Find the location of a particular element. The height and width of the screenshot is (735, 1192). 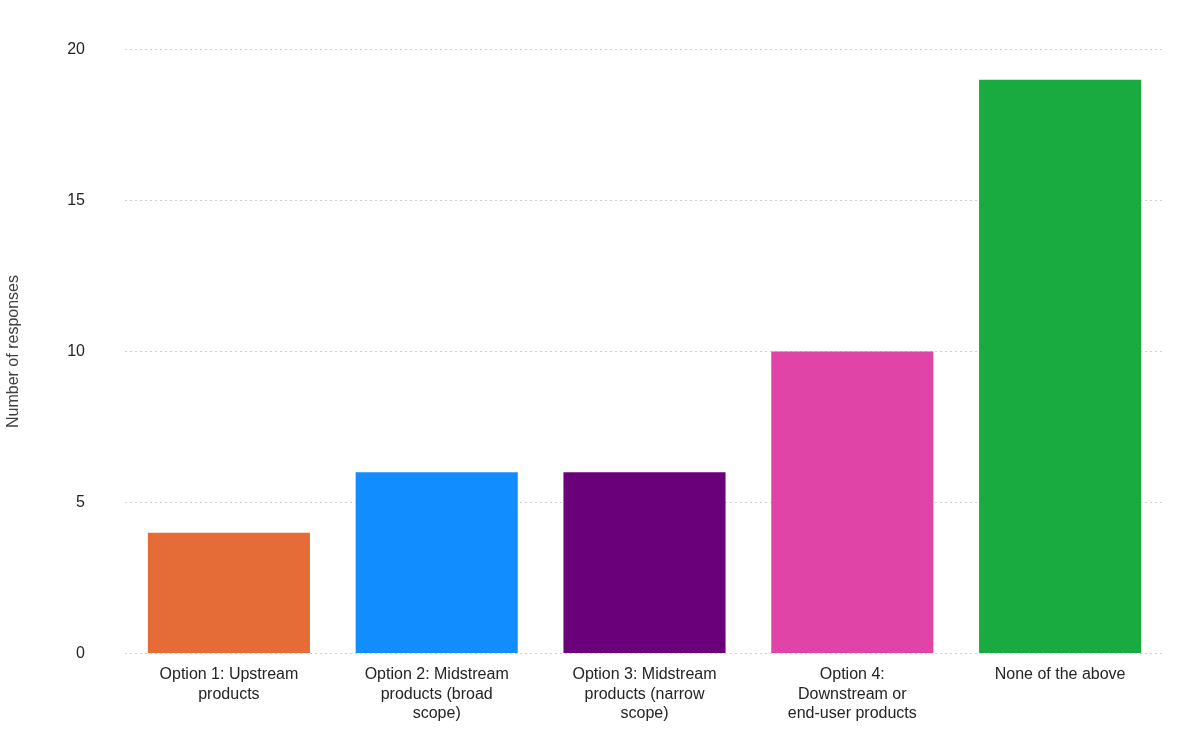

y-tick-label: 20 is located at coordinates (76, 49).